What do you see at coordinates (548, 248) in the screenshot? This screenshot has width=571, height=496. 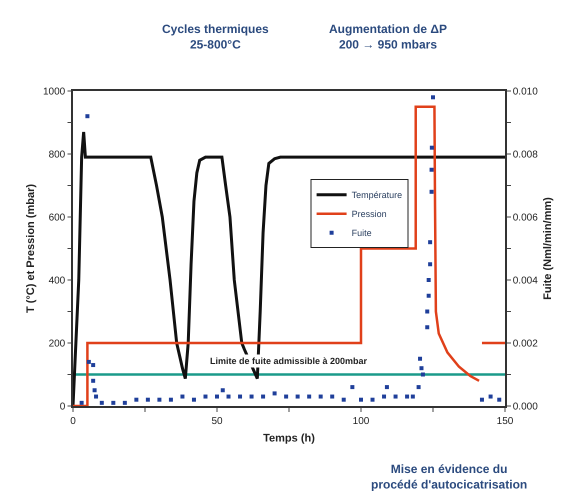 I see `y2-axis-title: Fuite (Nml/min/mm)` at bounding box center [548, 248].